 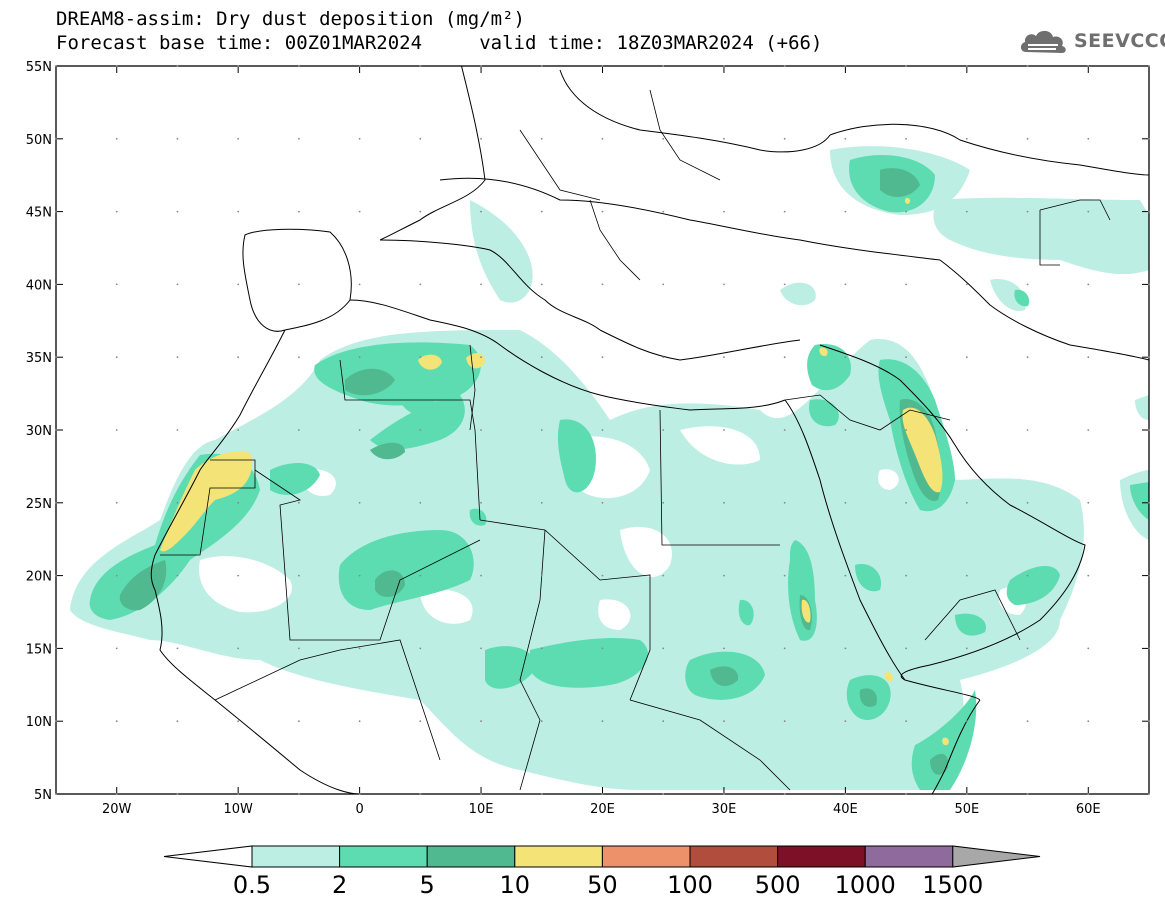 What do you see at coordinates (238, 809) in the screenshot?
I see `lon-label: 10W` at bounding box center [238, 809].